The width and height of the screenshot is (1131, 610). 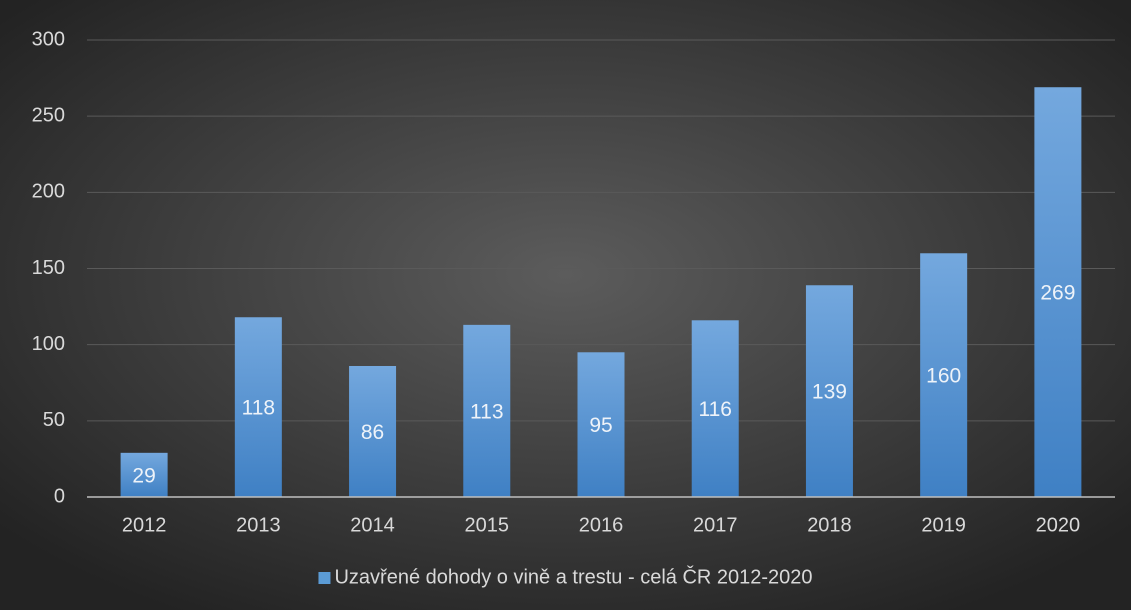 What do you see at coordinates (258, 525) in the screenshot?
I see `x-tick-label: 2013` at bounding box center [258, 525].